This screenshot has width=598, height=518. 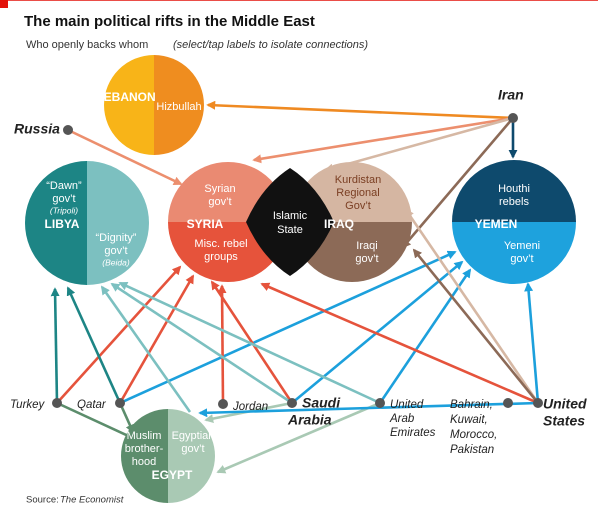 I want to click on backer-label: Arabia, so click(x=309, y=420).